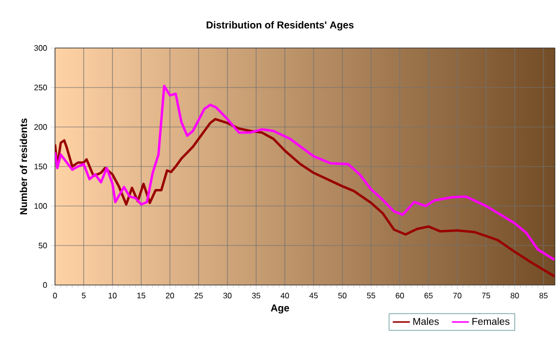 Image resolution: width=560 pixels, height=353 pixels. What do you see at coordinates (24, 166) in the screenshot?
I see `y-axis-title: Number of residents` at bounding box center [24, 166].